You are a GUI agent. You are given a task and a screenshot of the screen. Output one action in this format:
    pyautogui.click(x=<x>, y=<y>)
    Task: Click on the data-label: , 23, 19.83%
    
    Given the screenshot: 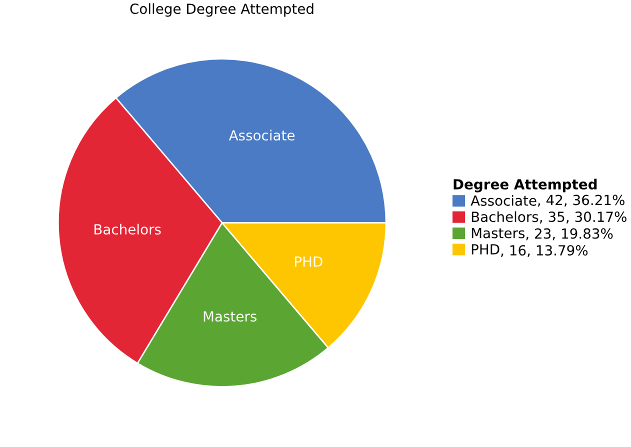 What is the action you would take?
    pyautogui.click(x=569, y=234)
    